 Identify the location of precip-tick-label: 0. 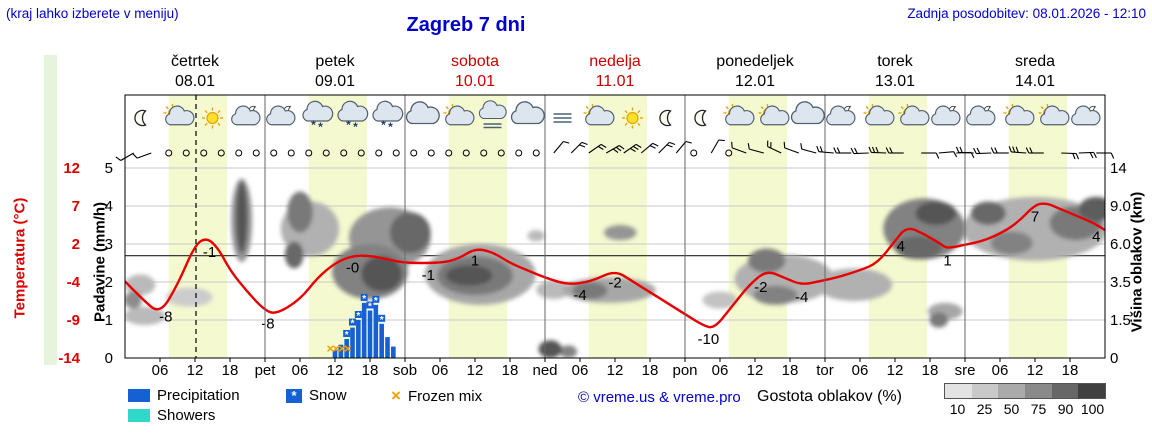
(109, 358).